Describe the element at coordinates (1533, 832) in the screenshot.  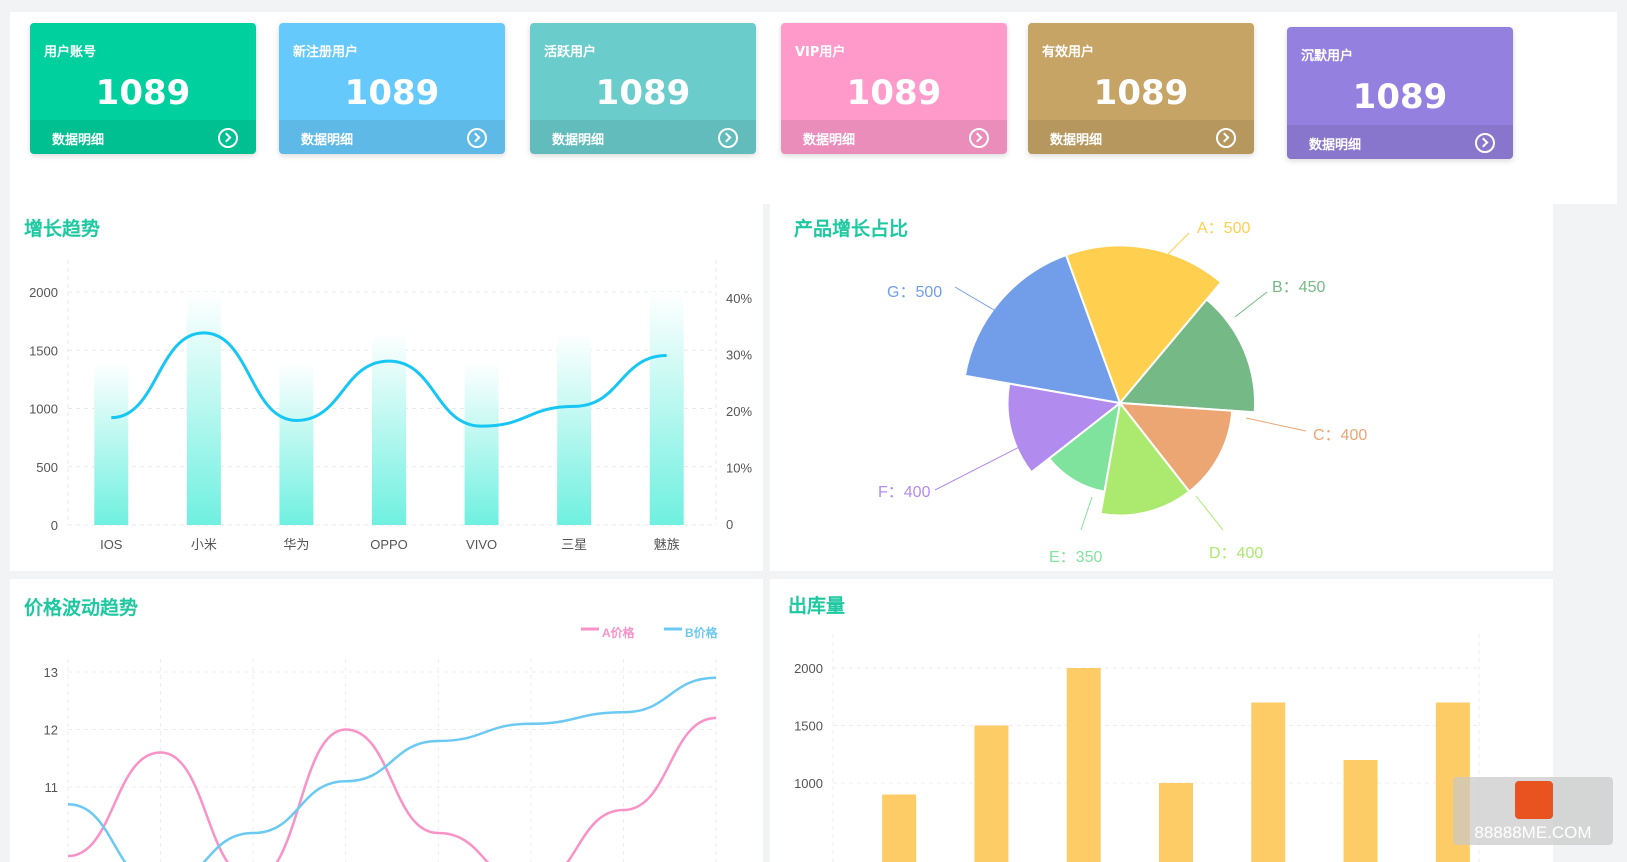
I see `watermark-text: 88888ME.COM` at that location.